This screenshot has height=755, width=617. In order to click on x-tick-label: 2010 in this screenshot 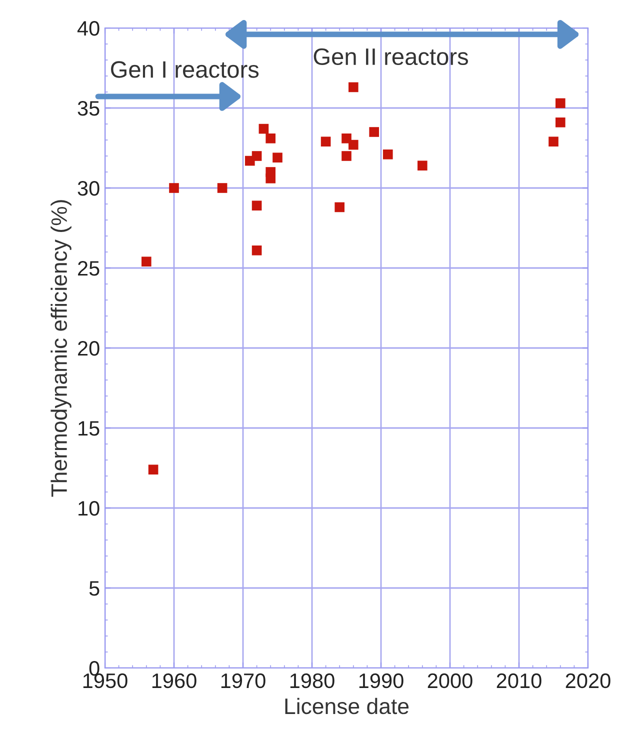, I will do `click(519, 680)`.